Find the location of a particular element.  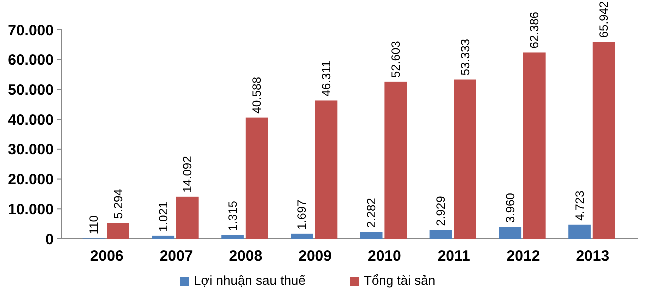

y-tick-label: 30.000 is located at coordinates (31, 150).